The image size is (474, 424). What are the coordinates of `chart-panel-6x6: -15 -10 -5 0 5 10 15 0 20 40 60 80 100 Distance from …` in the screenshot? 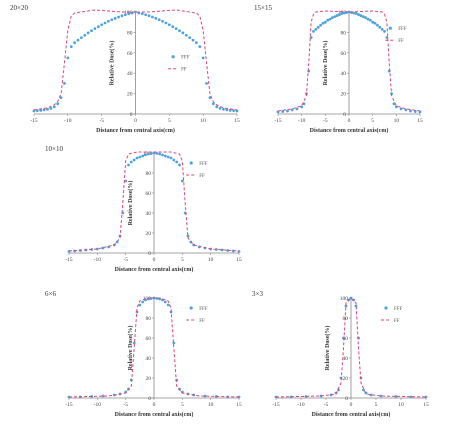 It's located at (143, 355).